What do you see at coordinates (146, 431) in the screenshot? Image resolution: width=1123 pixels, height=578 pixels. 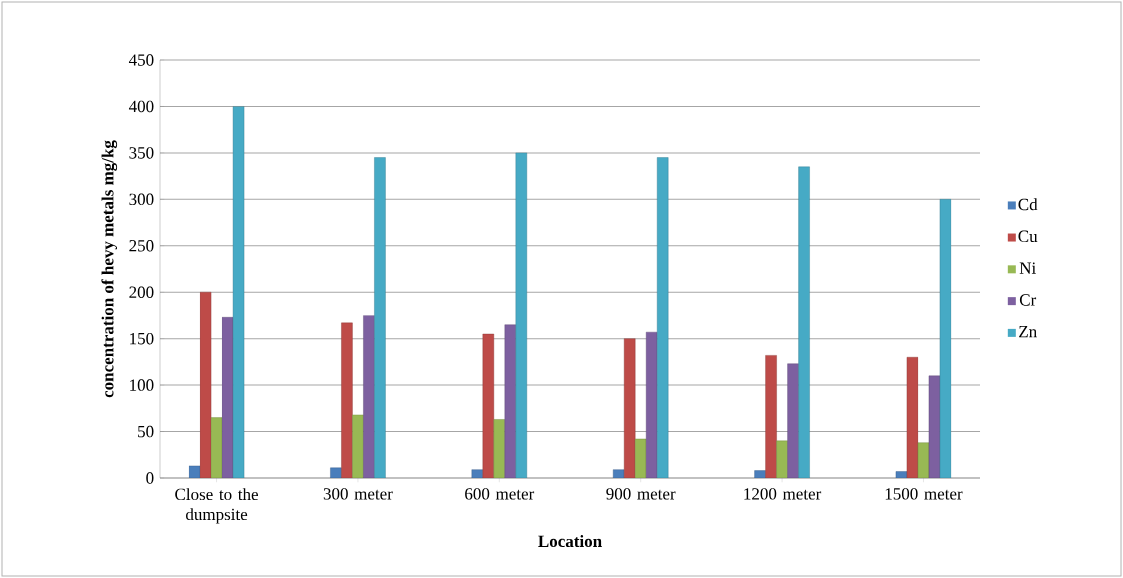 I see `y-tick-label: 50` at bounding box center [146, 431].